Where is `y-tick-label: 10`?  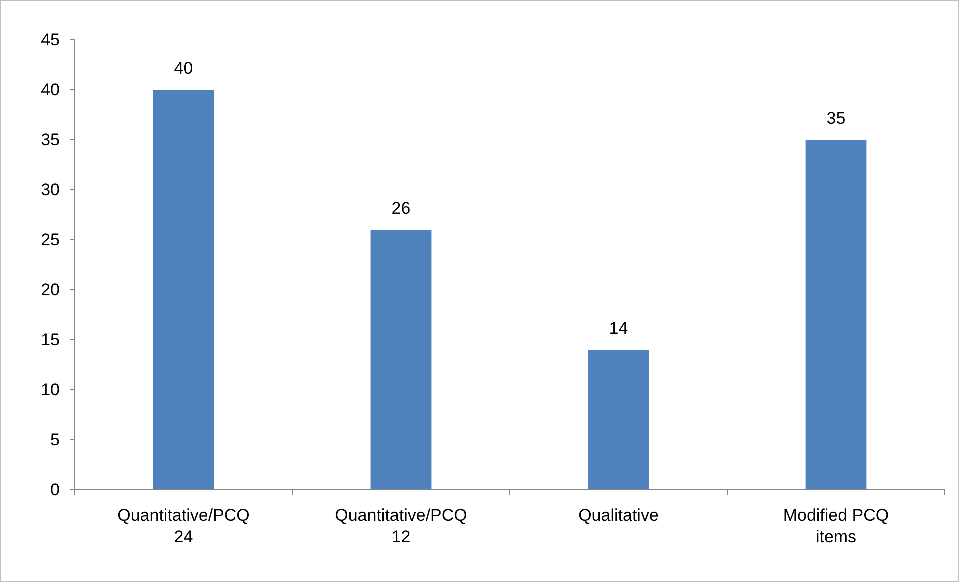 y-tick-label: 10 is located at coordinates (50, 390).